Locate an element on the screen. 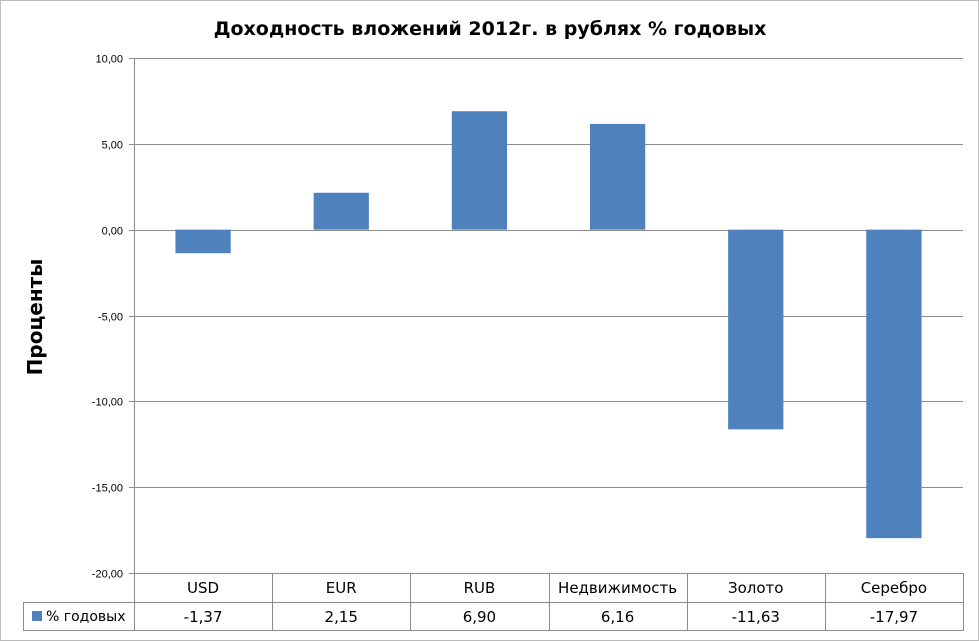 This screenshot has width=979, height=642. data-label: -17,97 is located at coordinates (894, 617).